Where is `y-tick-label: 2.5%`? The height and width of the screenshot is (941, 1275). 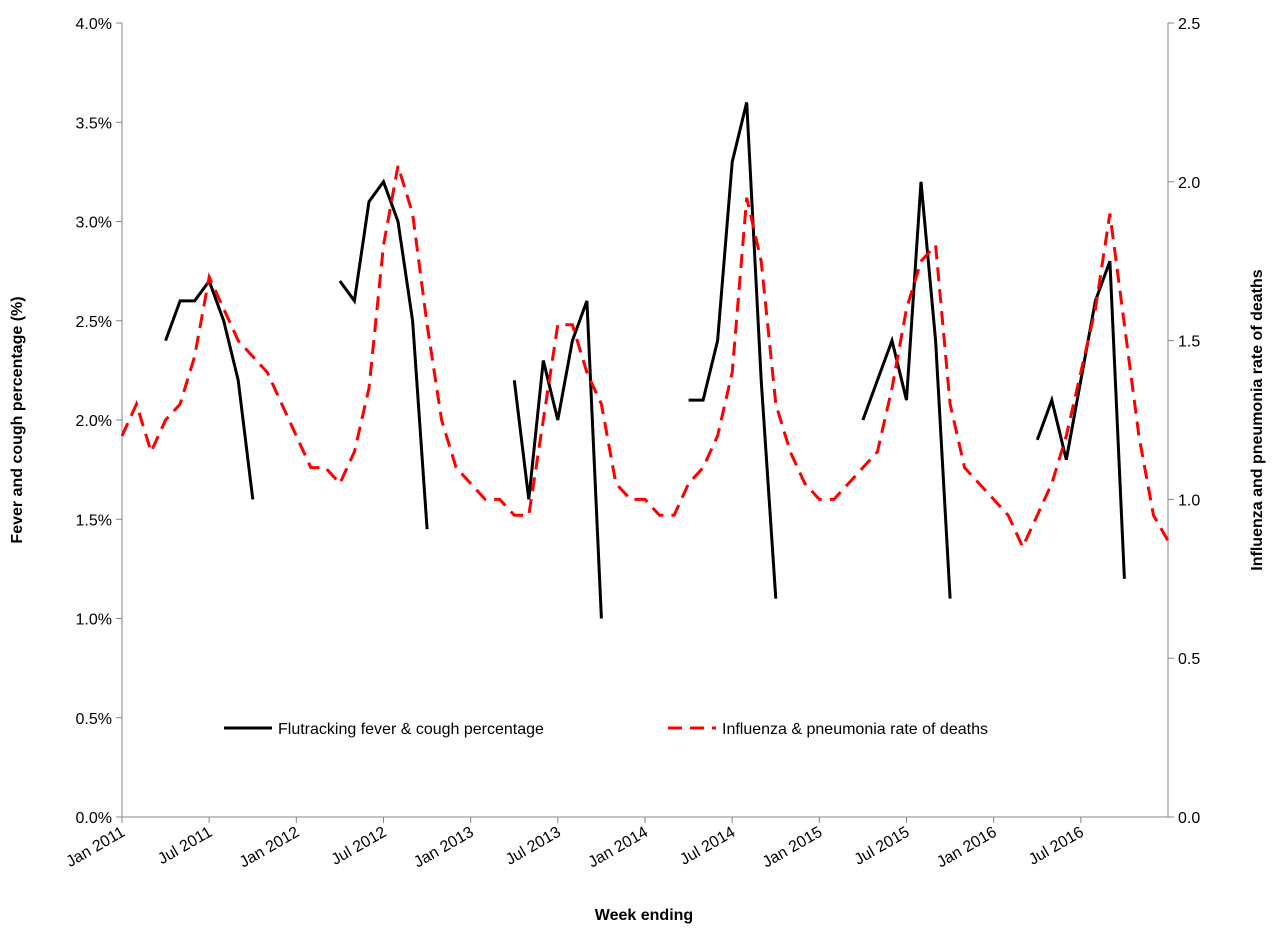
y-tick-label: 2.5% is located at coordinates (94, 322).